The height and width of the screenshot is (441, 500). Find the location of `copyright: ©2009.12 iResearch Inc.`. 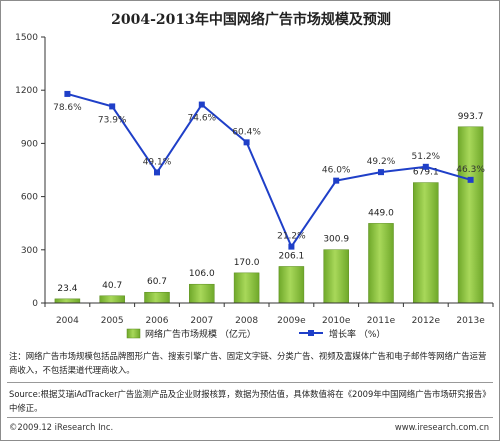

copyright: ©2009.12 iResearch Inc. is located at coordinates (61, 427).